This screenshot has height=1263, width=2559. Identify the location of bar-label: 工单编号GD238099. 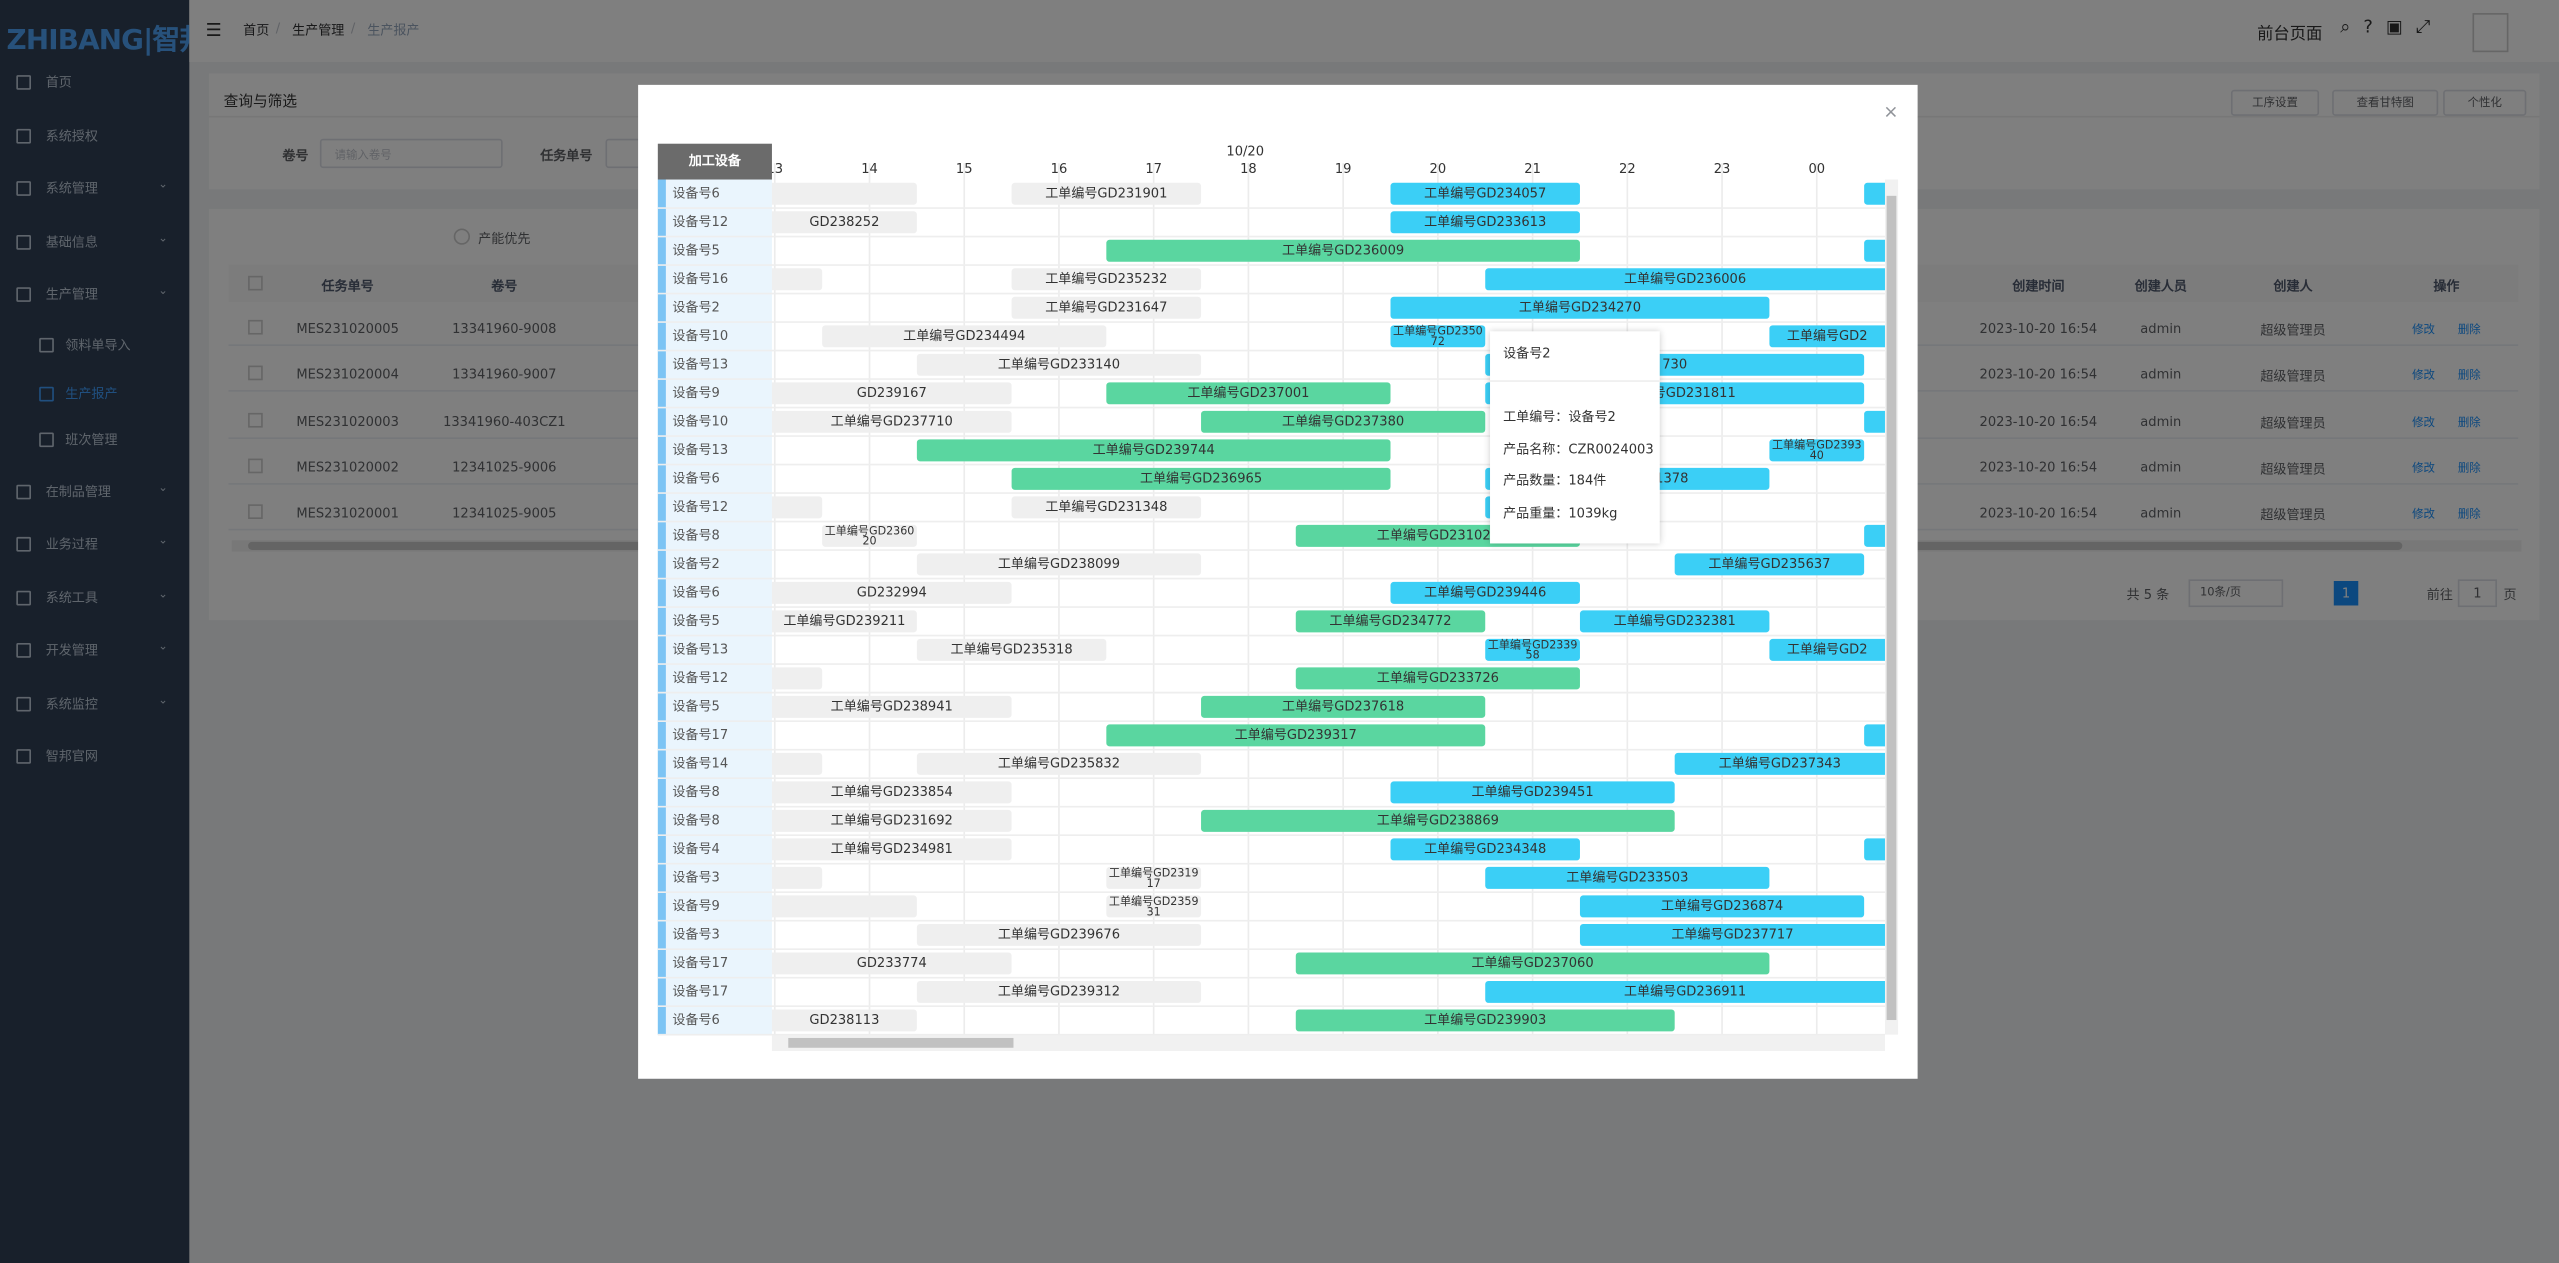
(1059, 564).